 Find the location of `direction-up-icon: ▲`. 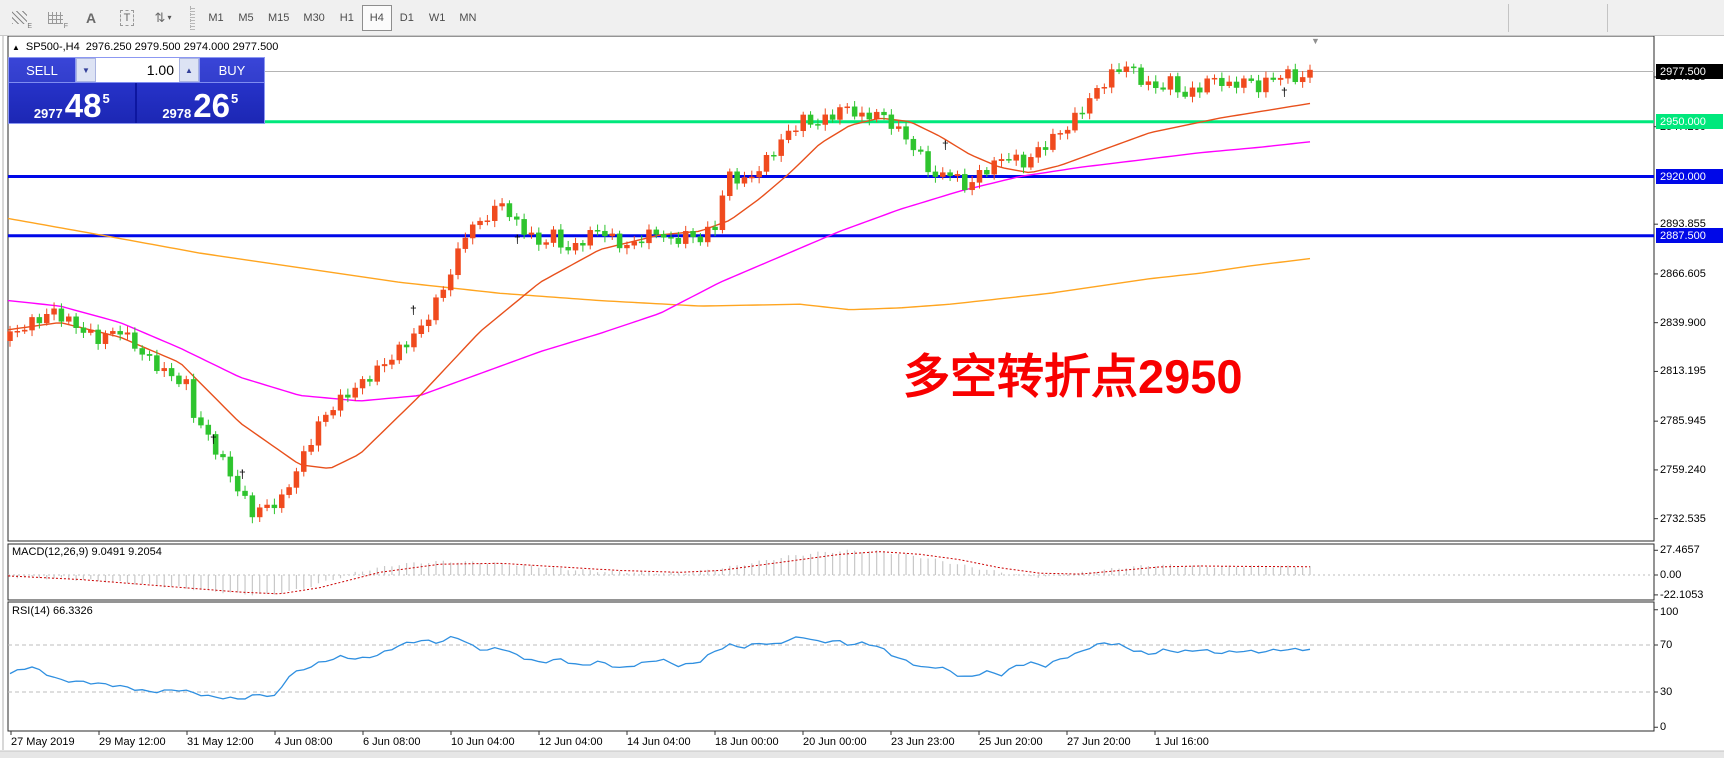

direction-up-icon: ▲ is located at coordinates (16, 47).